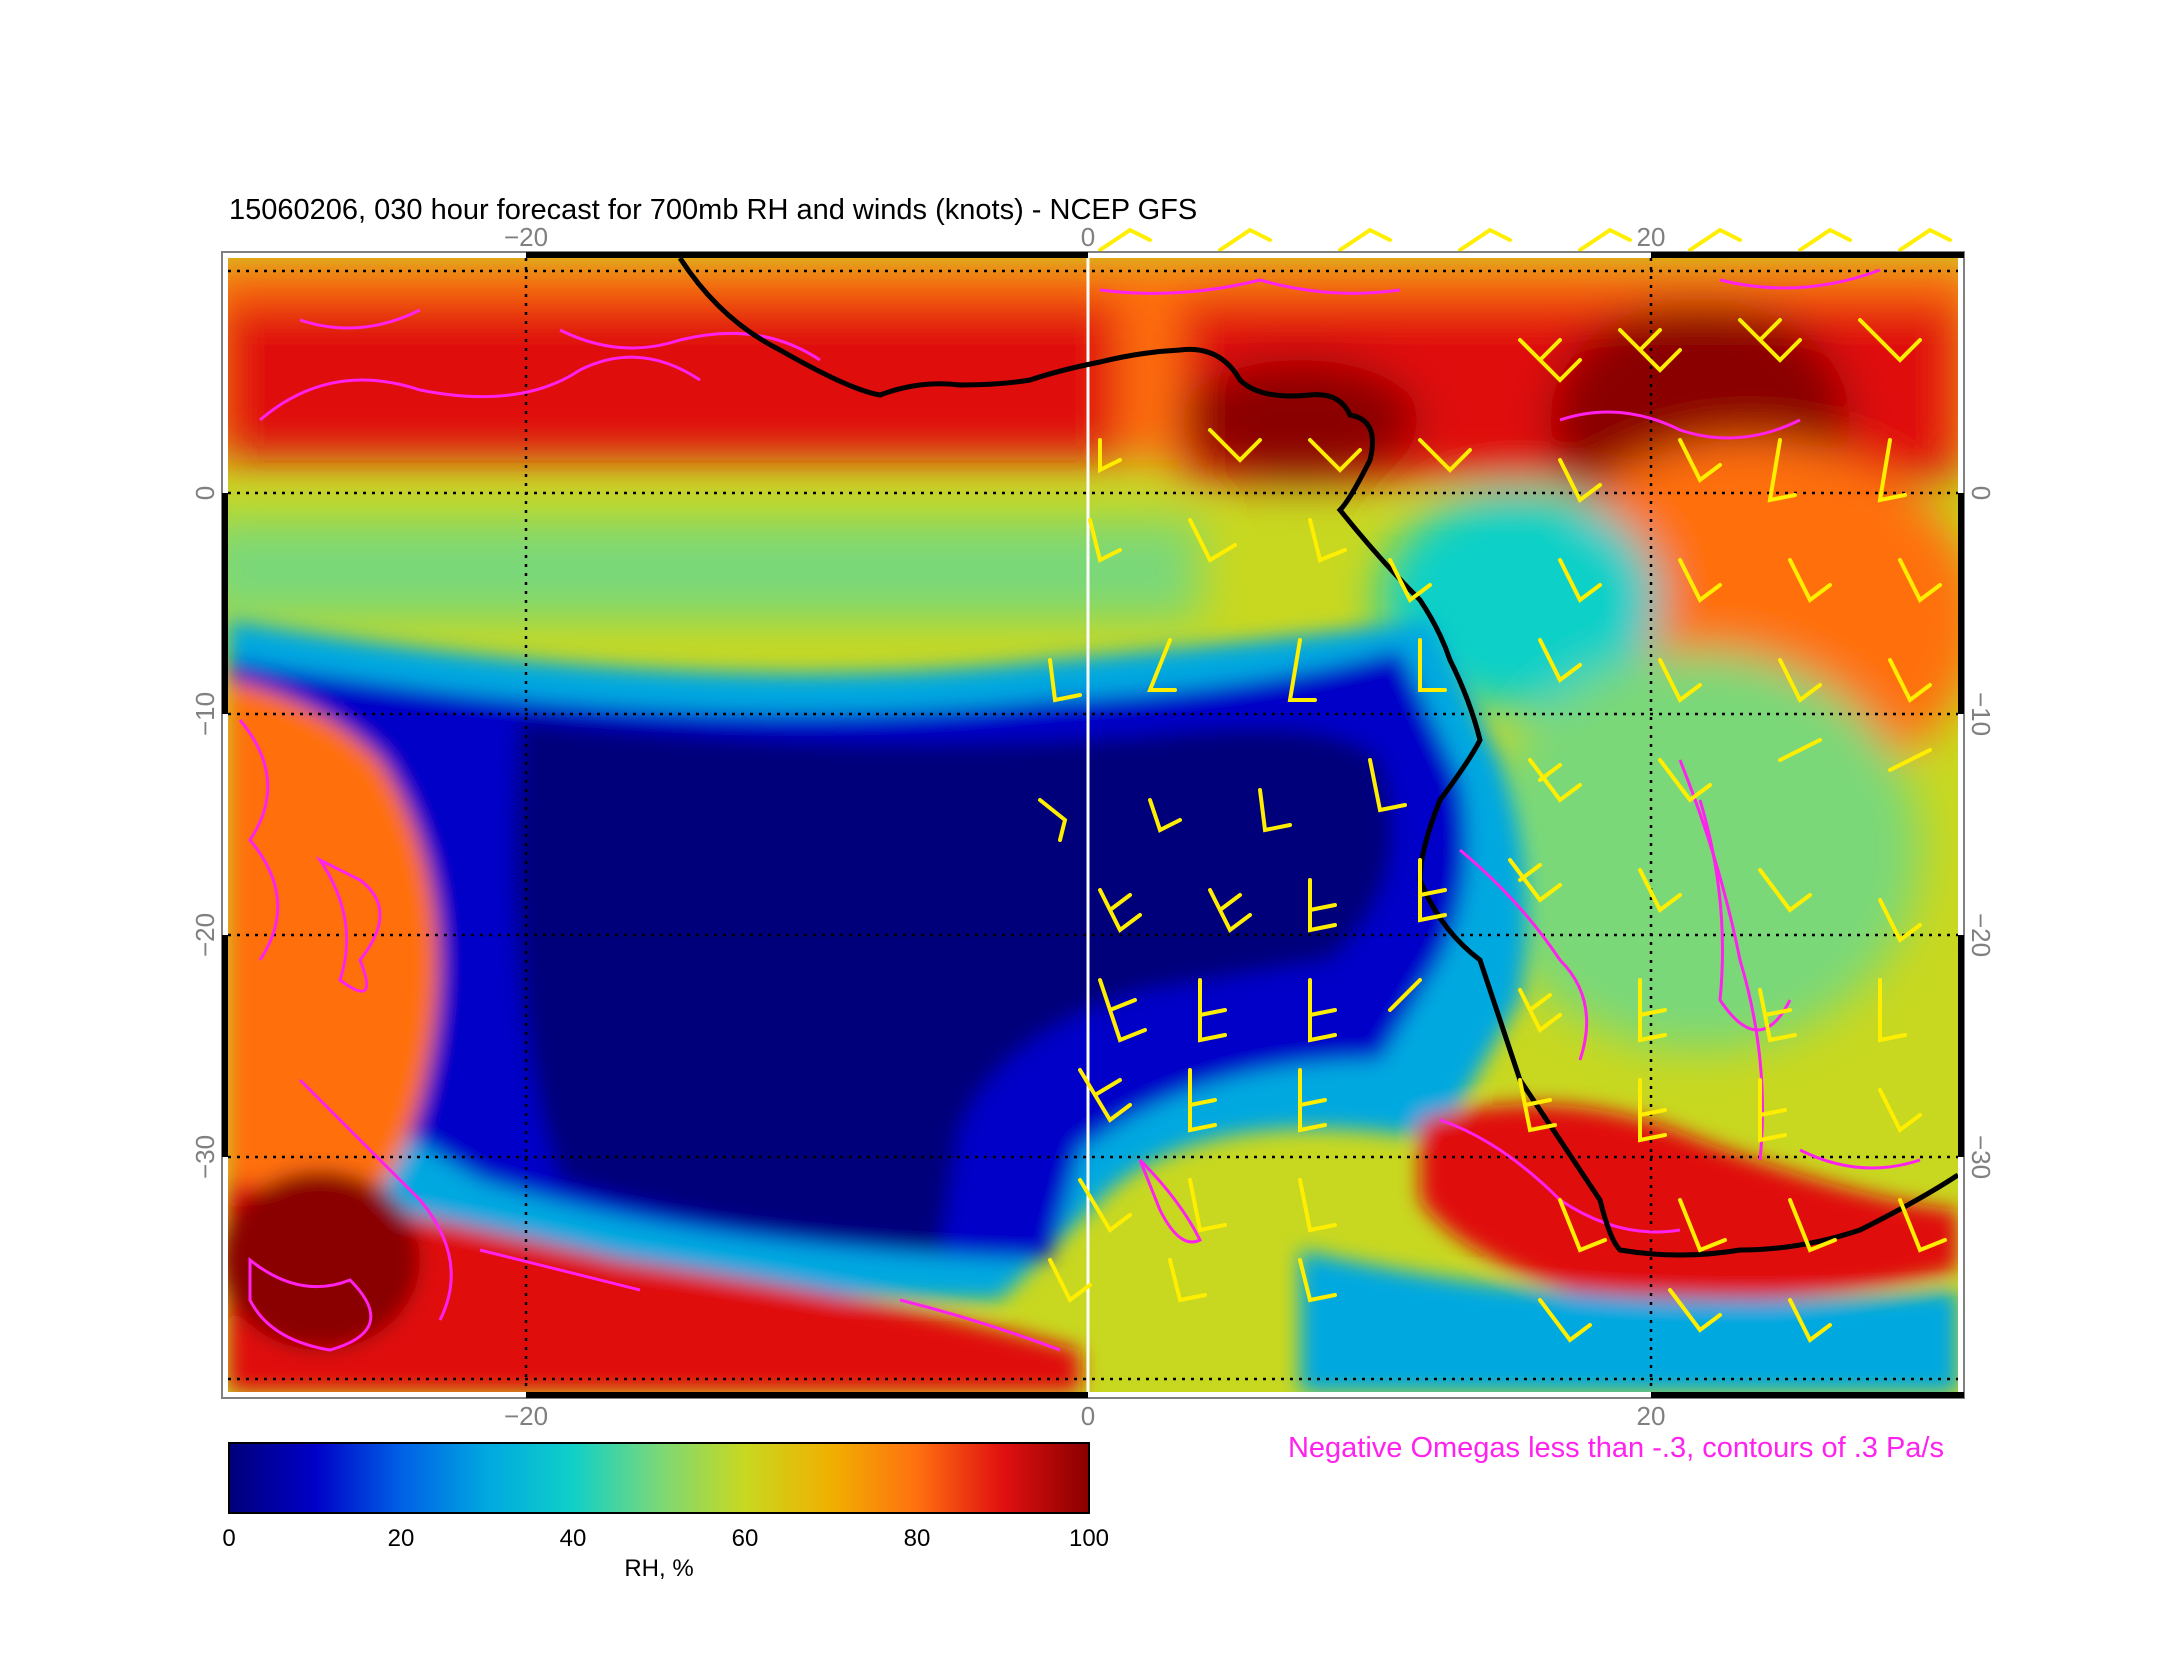 This screenshot has height=1677, width=2165. Describe the element at coordinates (1981, 935) in the screenshot. I see `lat-tick-label: −20` at that location.